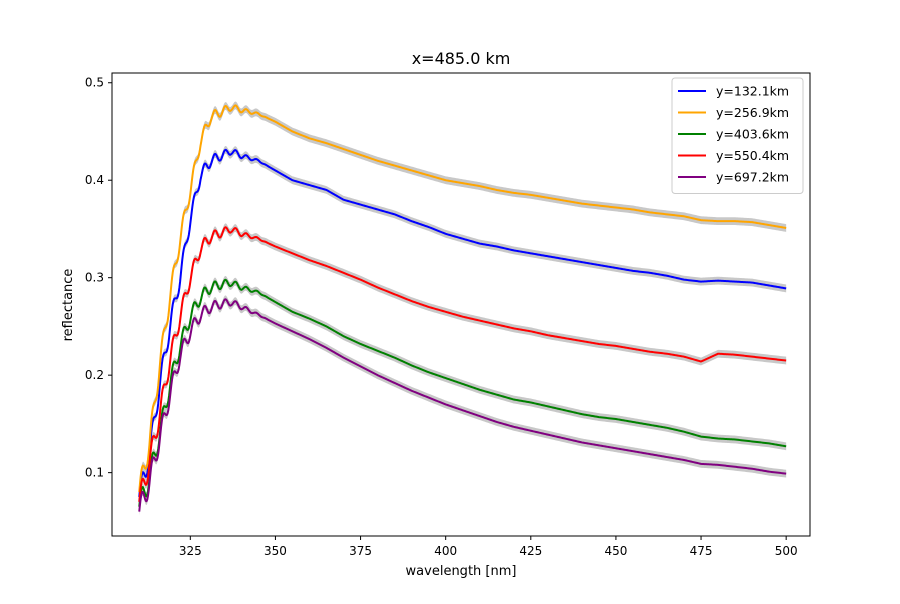  What do you see at coordinates (360, 551) in the screenshot?
I see `x-tick-label: 375` at bounding box center [360, 551].